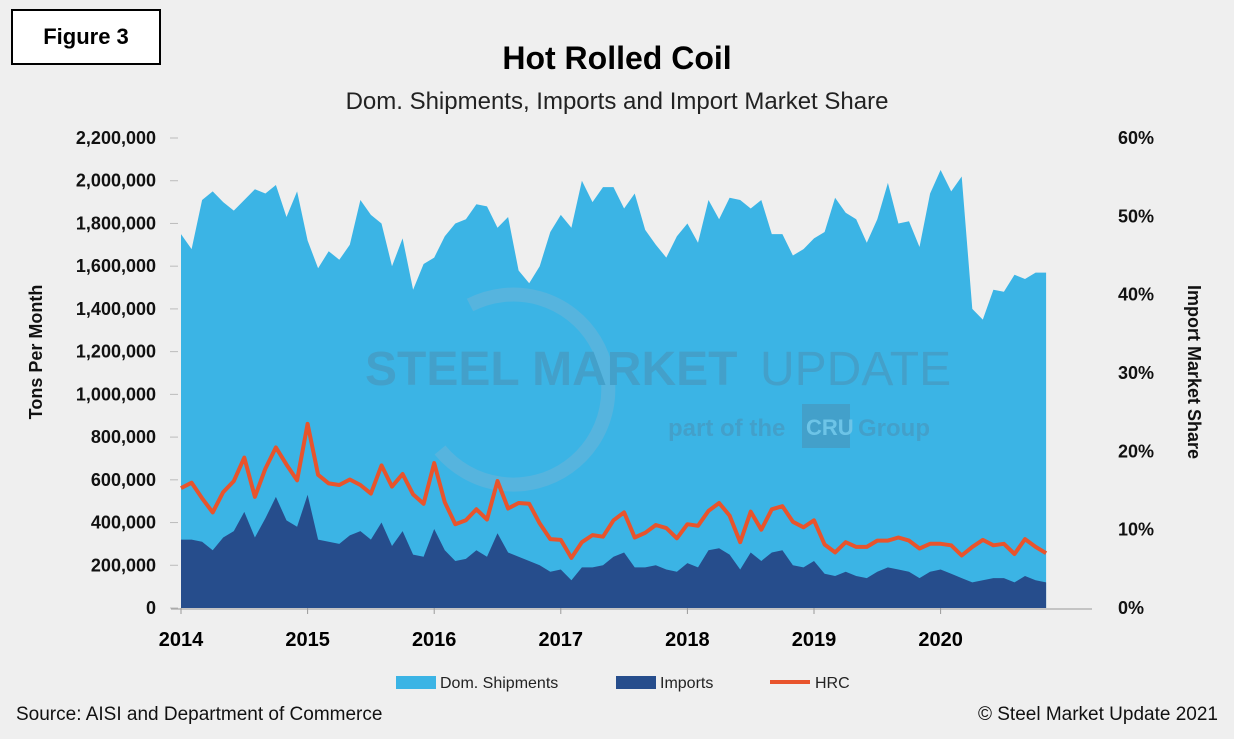 This screenshot has height=739, width=1234. What do you see at coordinates (116, 352) in the screenshot?
I see `y-tick-label: 1,200,000` at bounding box center [116, 352].